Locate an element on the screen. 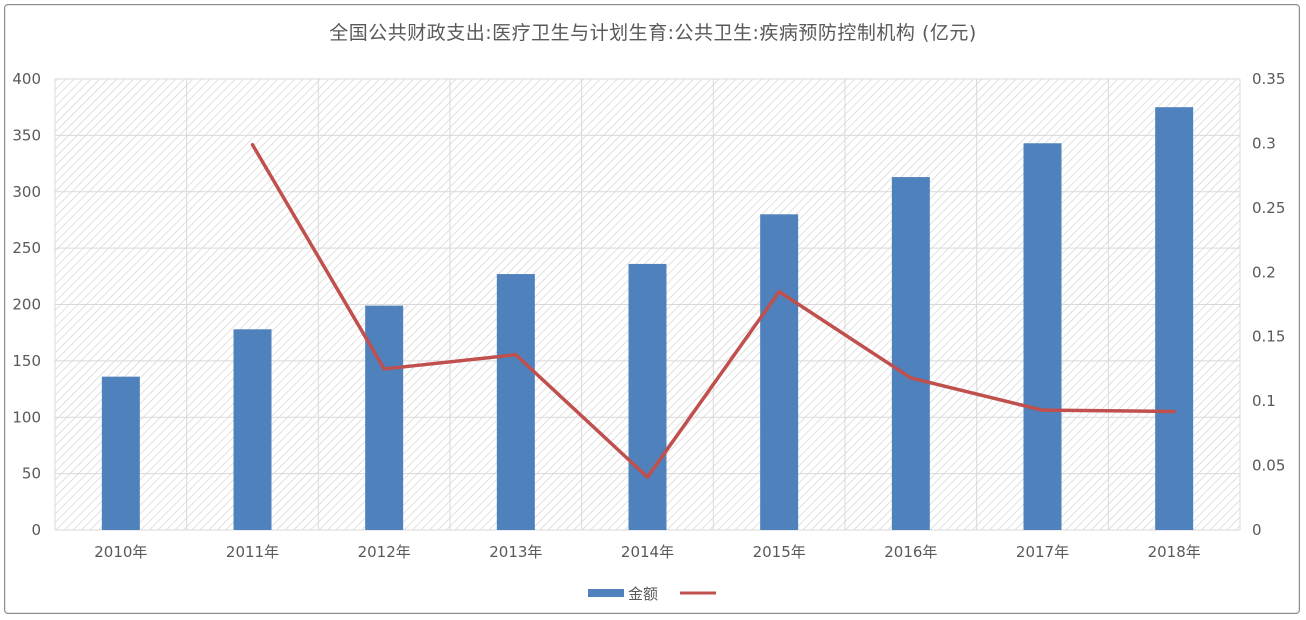 Image resolution: width=1306 pixels, height=620 pixels. x-tick-label: 2010年 is located at coordinates (120, 552).